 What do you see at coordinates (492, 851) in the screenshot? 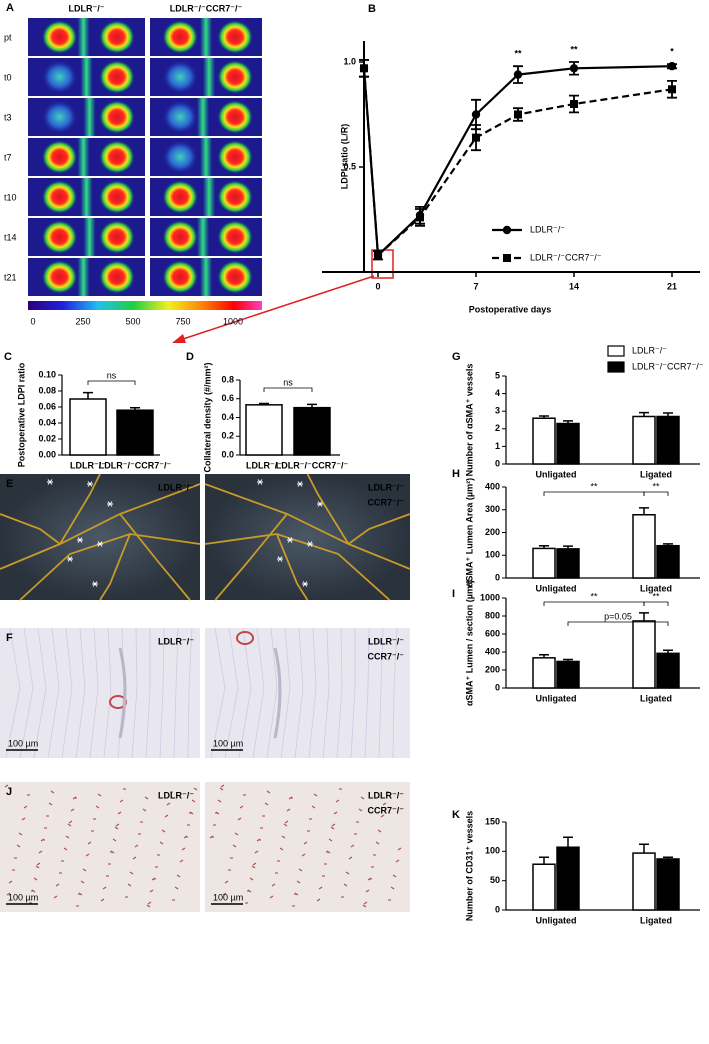
I see `y-tick-label: 100` at bounding box center [492, 851].